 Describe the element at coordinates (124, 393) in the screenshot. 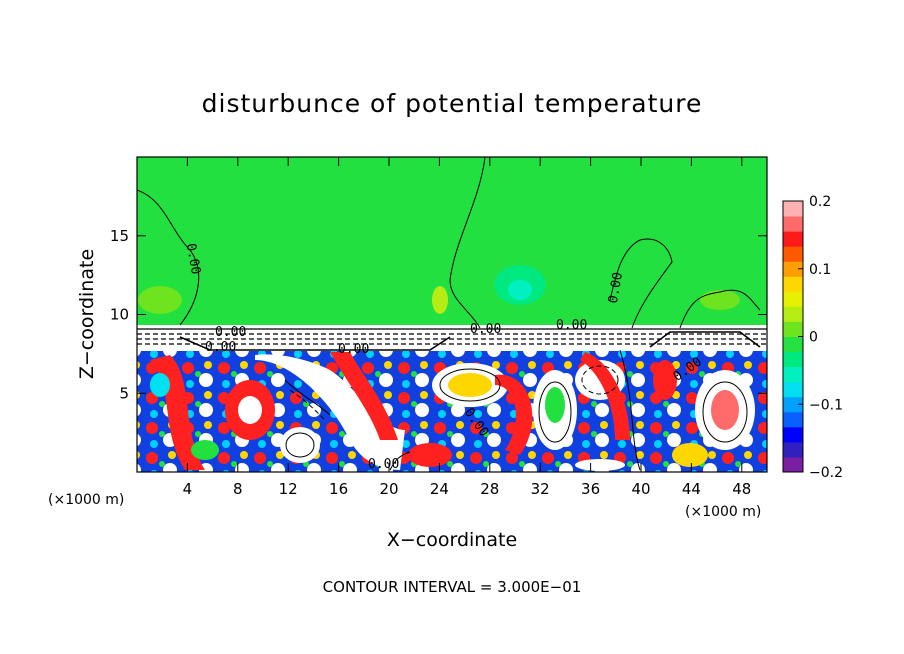

I see `y-tick-label: 5` at that location.